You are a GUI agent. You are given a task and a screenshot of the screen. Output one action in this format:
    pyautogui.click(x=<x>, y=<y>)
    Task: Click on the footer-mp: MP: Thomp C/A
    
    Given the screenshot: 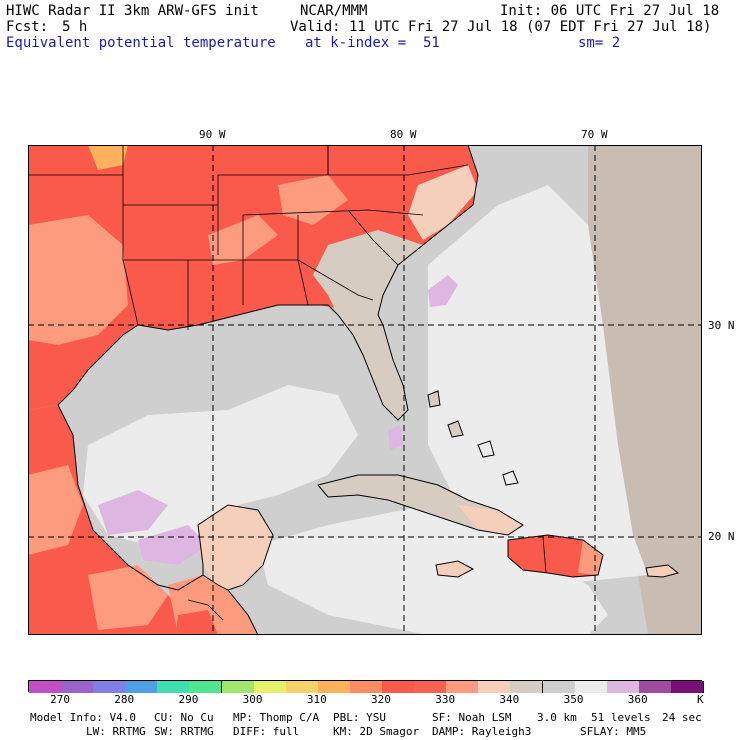 What is the action you would take?
    pyautogui.click(x=276, y=717)
    